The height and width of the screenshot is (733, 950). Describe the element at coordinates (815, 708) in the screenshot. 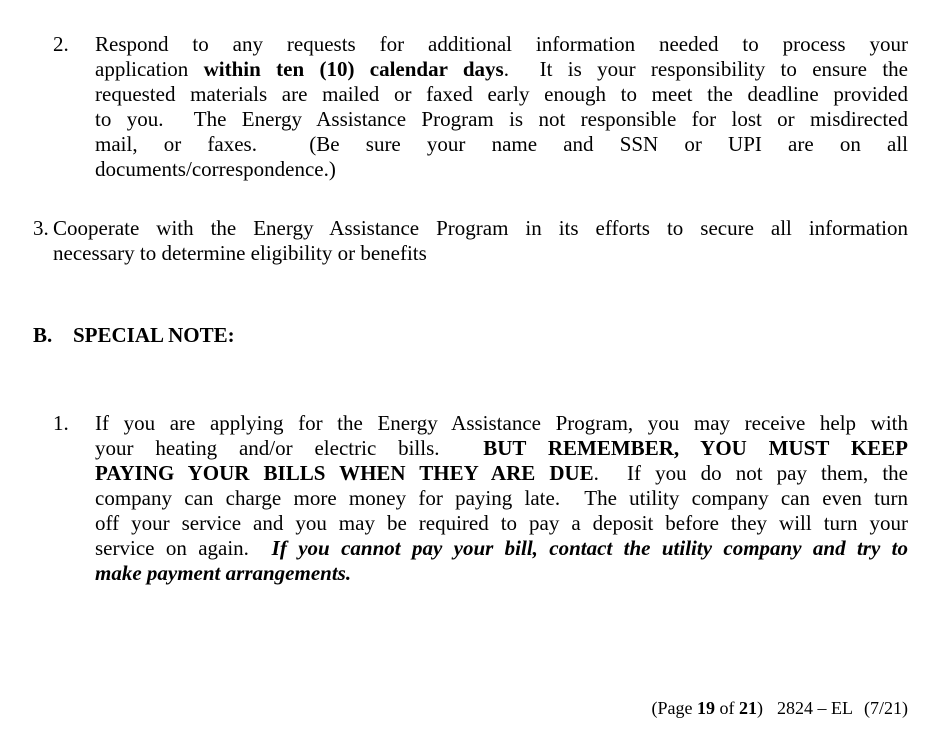

I see `footer-form-code: 2824 – EL` at that location.